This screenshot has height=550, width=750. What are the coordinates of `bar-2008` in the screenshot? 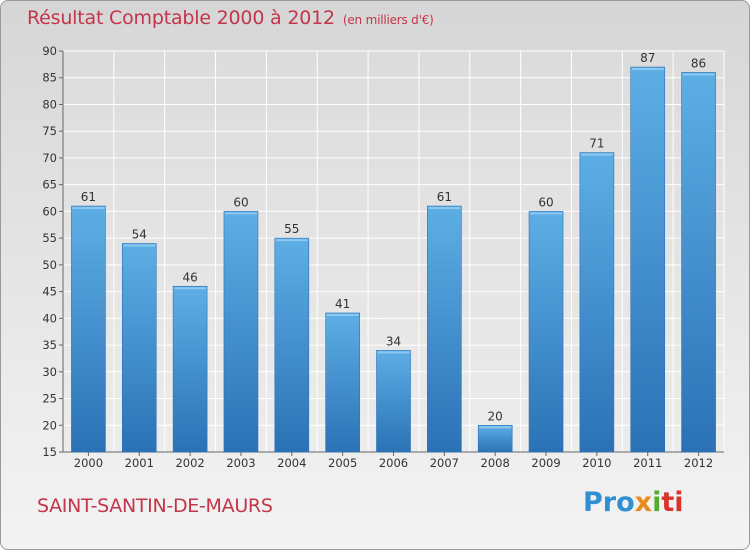 It's located at (495, 438).